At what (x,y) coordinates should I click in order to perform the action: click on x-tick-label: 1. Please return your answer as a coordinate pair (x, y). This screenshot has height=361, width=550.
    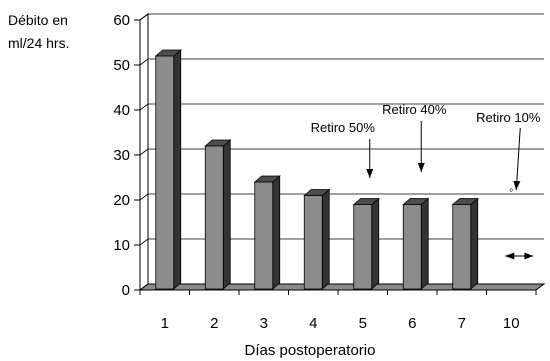
    Looking at the image, I should click on (165, 323).